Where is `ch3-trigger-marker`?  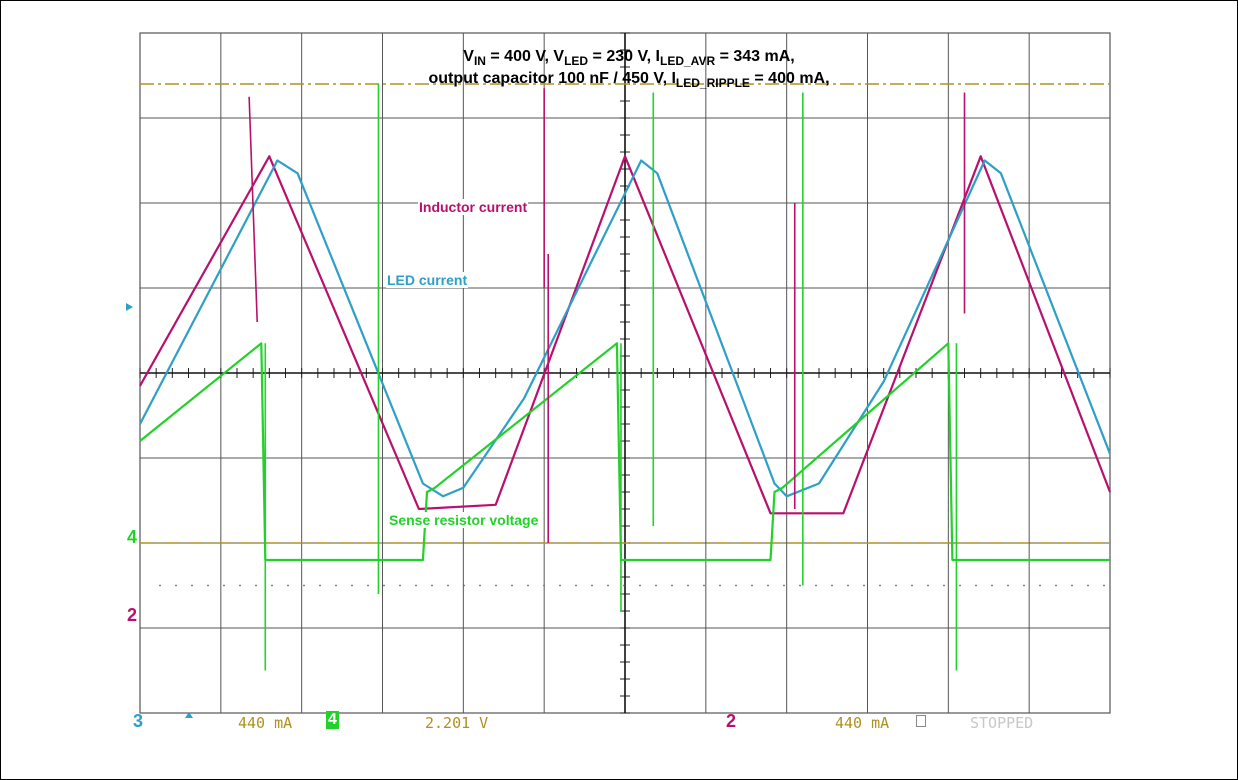 ch3-trigger-marker is located at coordinates (129, 307).